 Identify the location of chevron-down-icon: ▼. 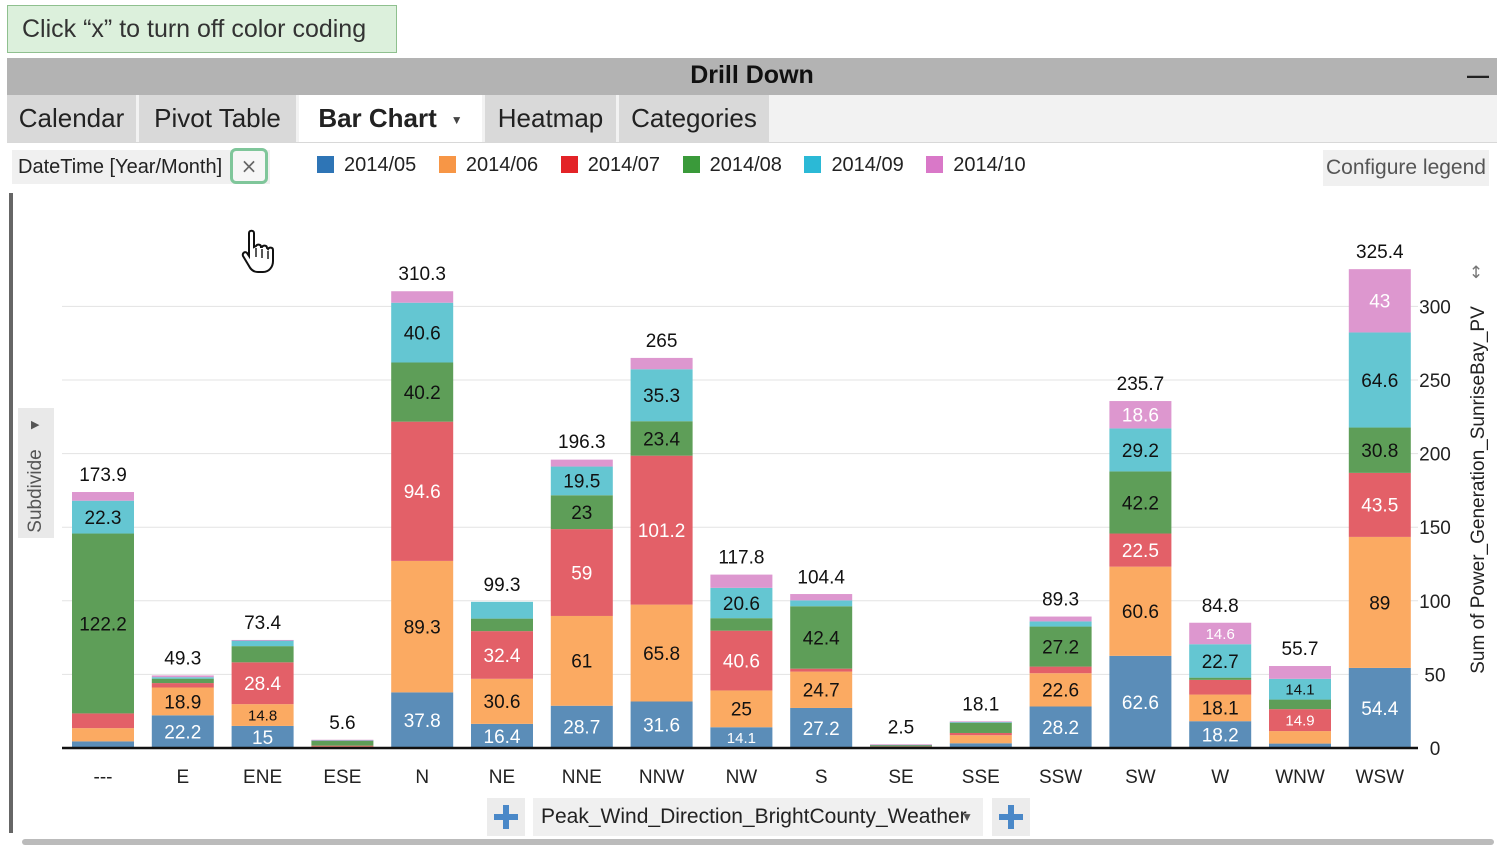
(456, 119).